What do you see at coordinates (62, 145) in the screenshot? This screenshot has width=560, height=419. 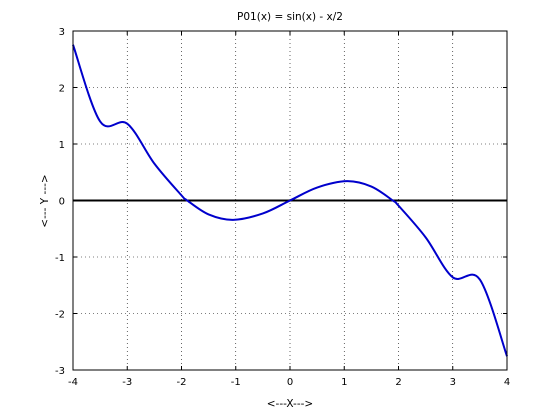 I see `y-tick-label: 1` at bounding box center [62, 145].